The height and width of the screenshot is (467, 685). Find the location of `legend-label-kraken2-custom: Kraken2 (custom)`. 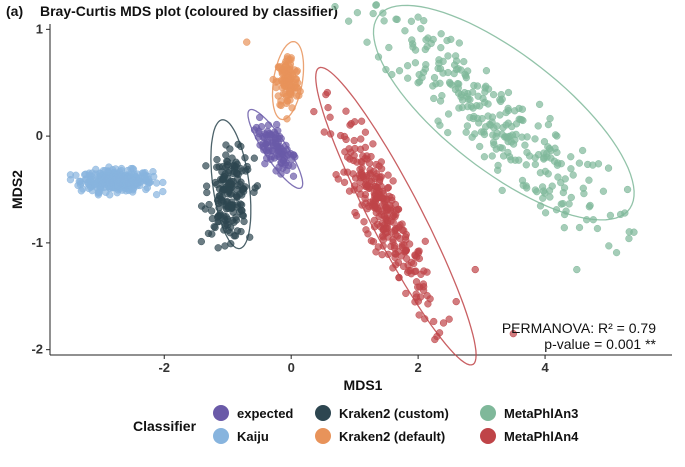

legend-label-kraken2-custom: Kraken2 (custom) is located at coordinates (394, 413).